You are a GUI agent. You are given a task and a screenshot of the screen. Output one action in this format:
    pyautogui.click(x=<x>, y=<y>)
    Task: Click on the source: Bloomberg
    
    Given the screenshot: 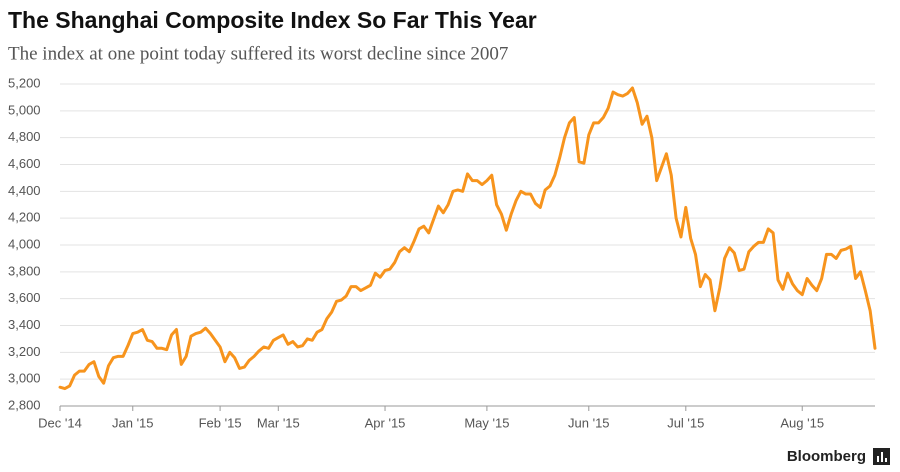 What is the action you would take?
    pyautogui.click(x=826, y=456)
    